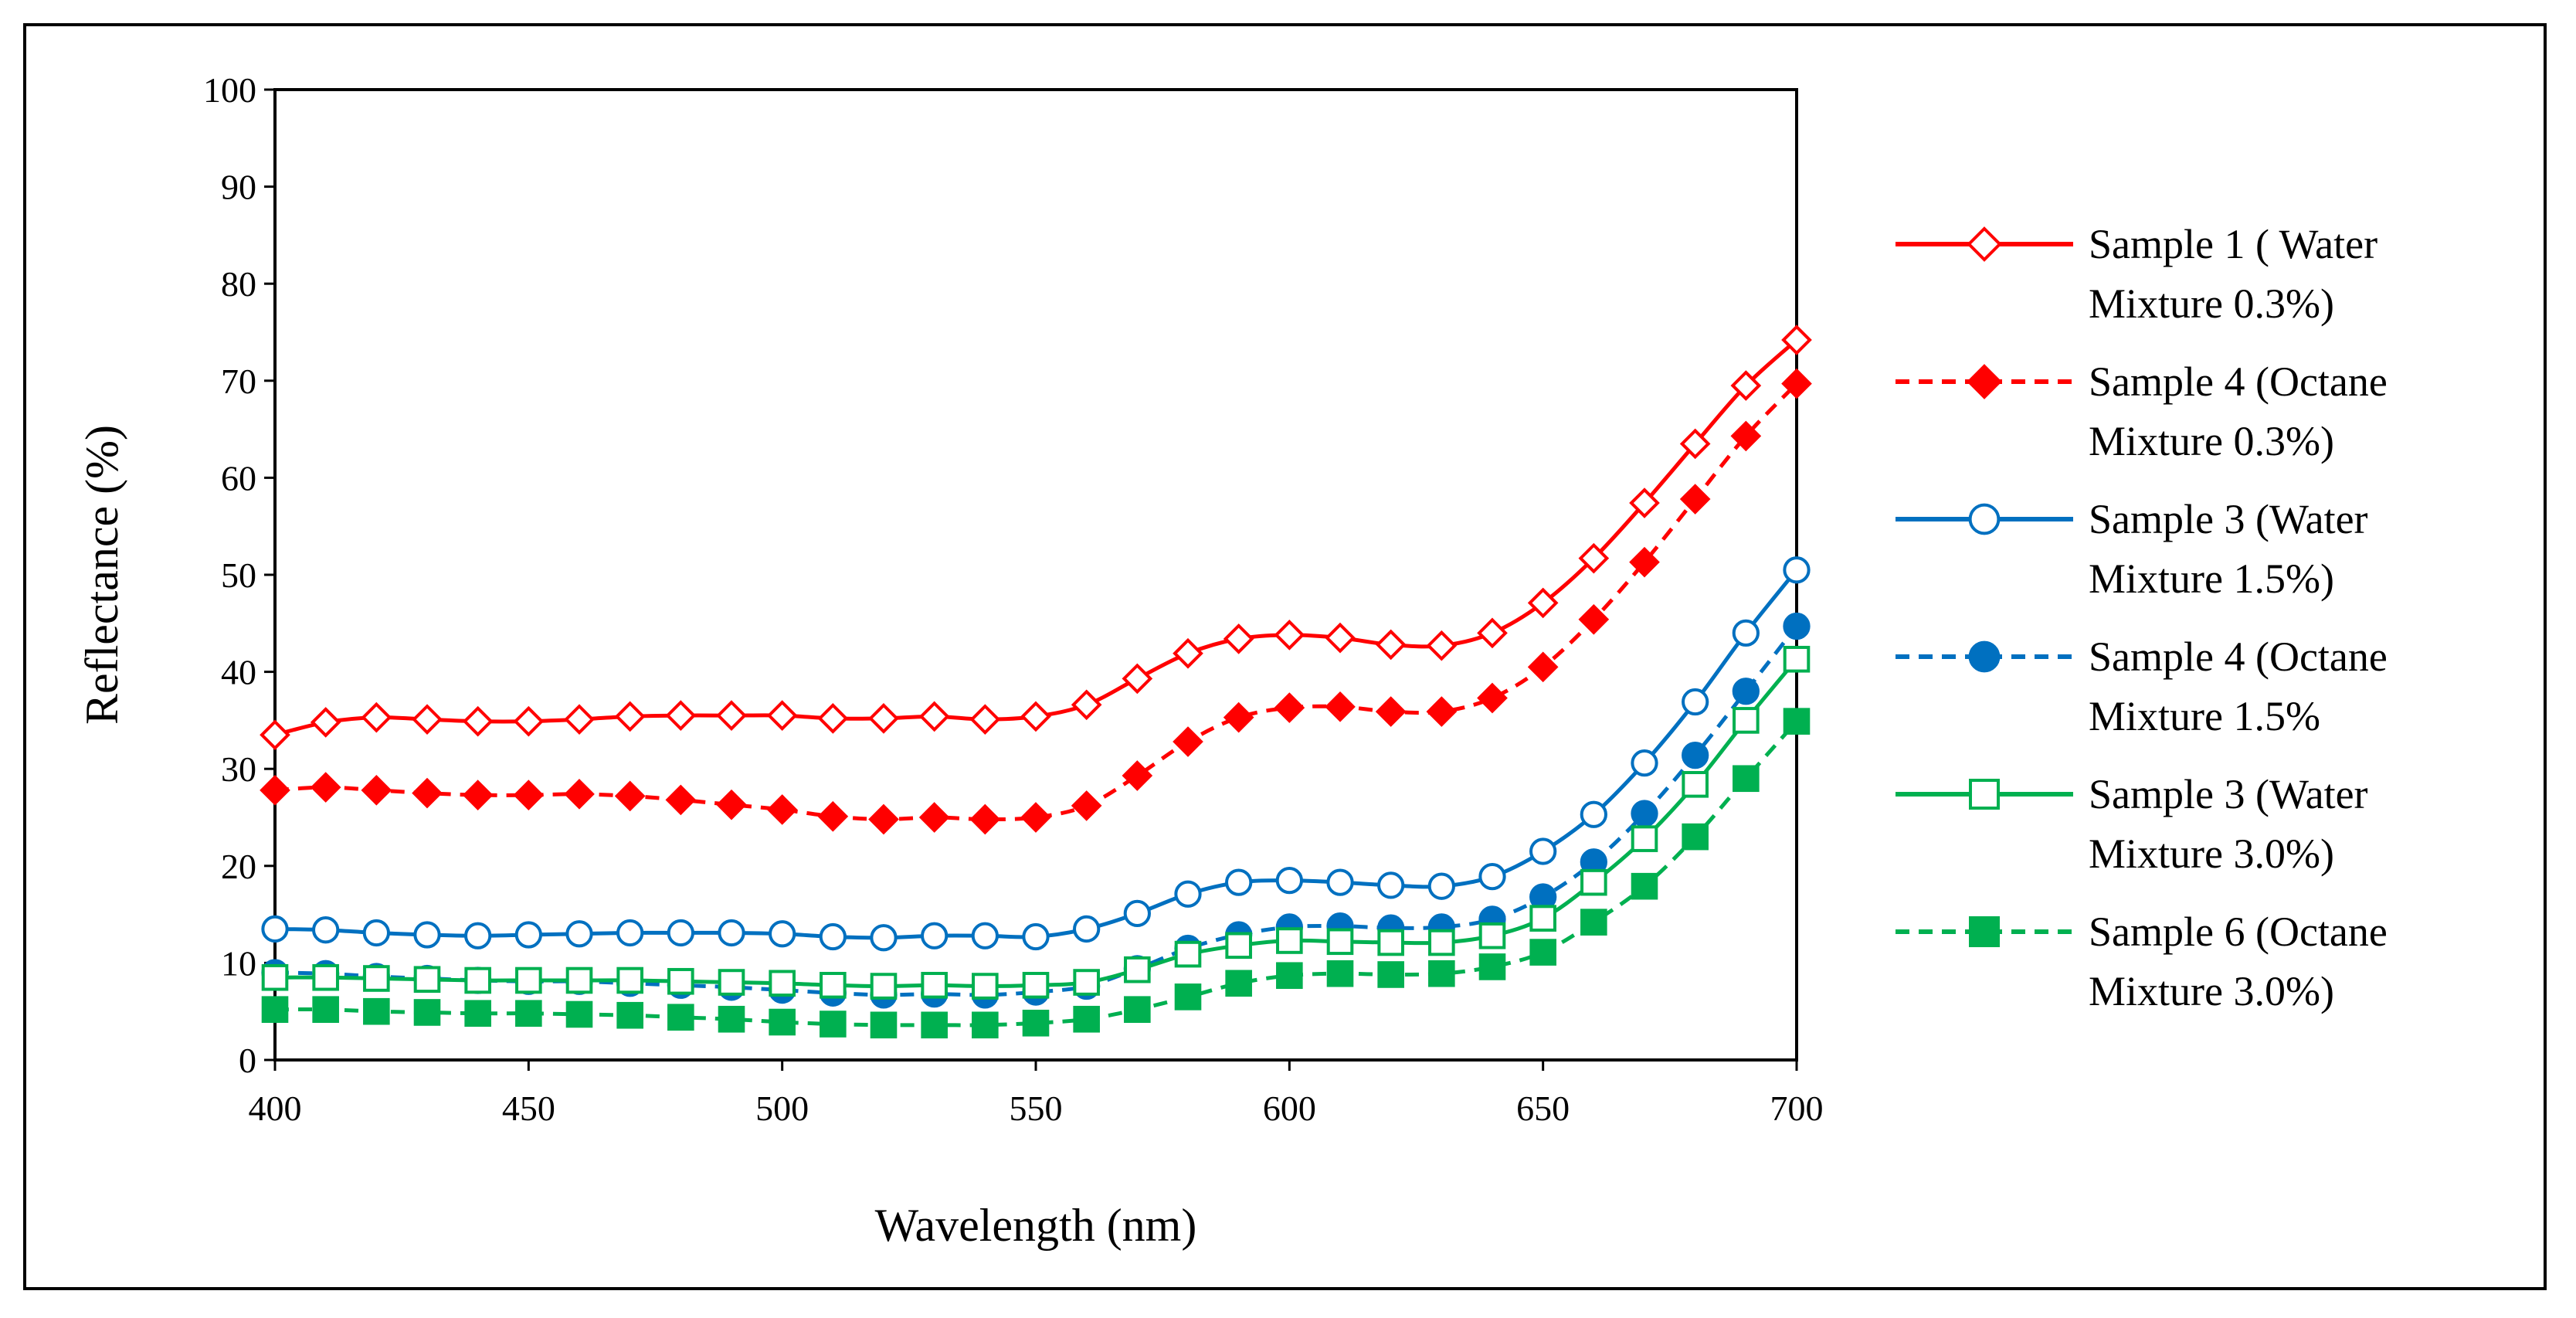 This screenshot has width=2576, height=1318. Describe the element at coordinates (238, 284) in the screenshot. I see `y-tick-label: 80` at that location.